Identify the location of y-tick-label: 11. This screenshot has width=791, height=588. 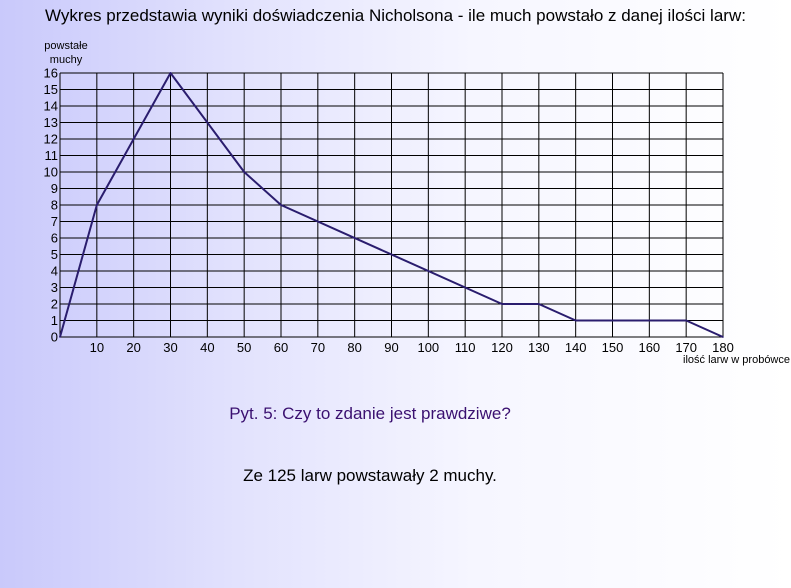
(52, 155).